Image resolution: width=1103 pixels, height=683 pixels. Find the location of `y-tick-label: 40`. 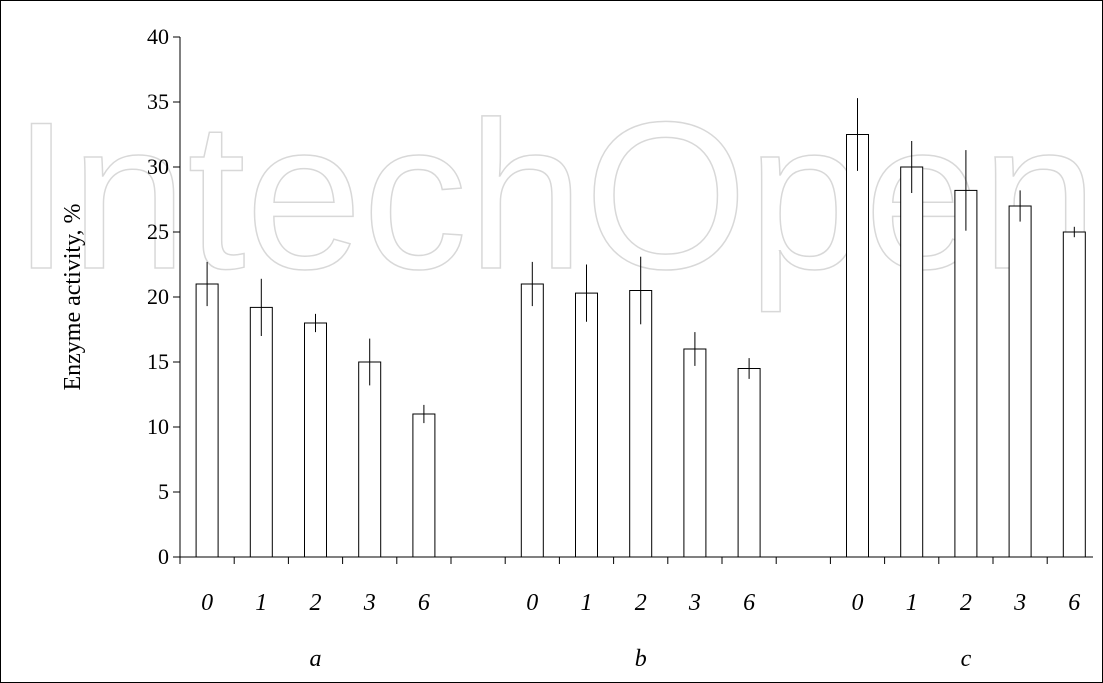

y-tick-label: 40 is located at coordinates (158, 36).